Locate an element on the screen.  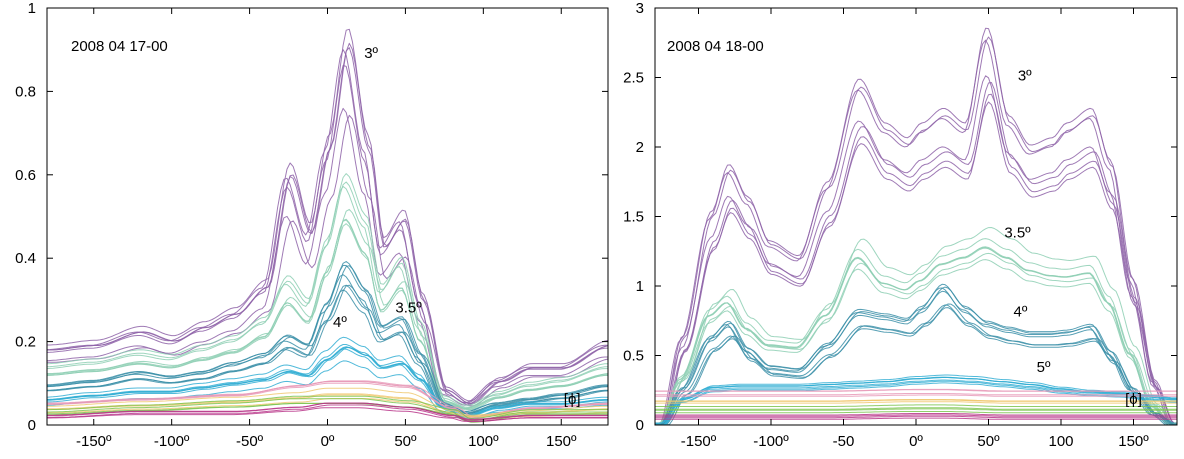
left-x-tick-label: 50º is located at coordinates (405, 441).